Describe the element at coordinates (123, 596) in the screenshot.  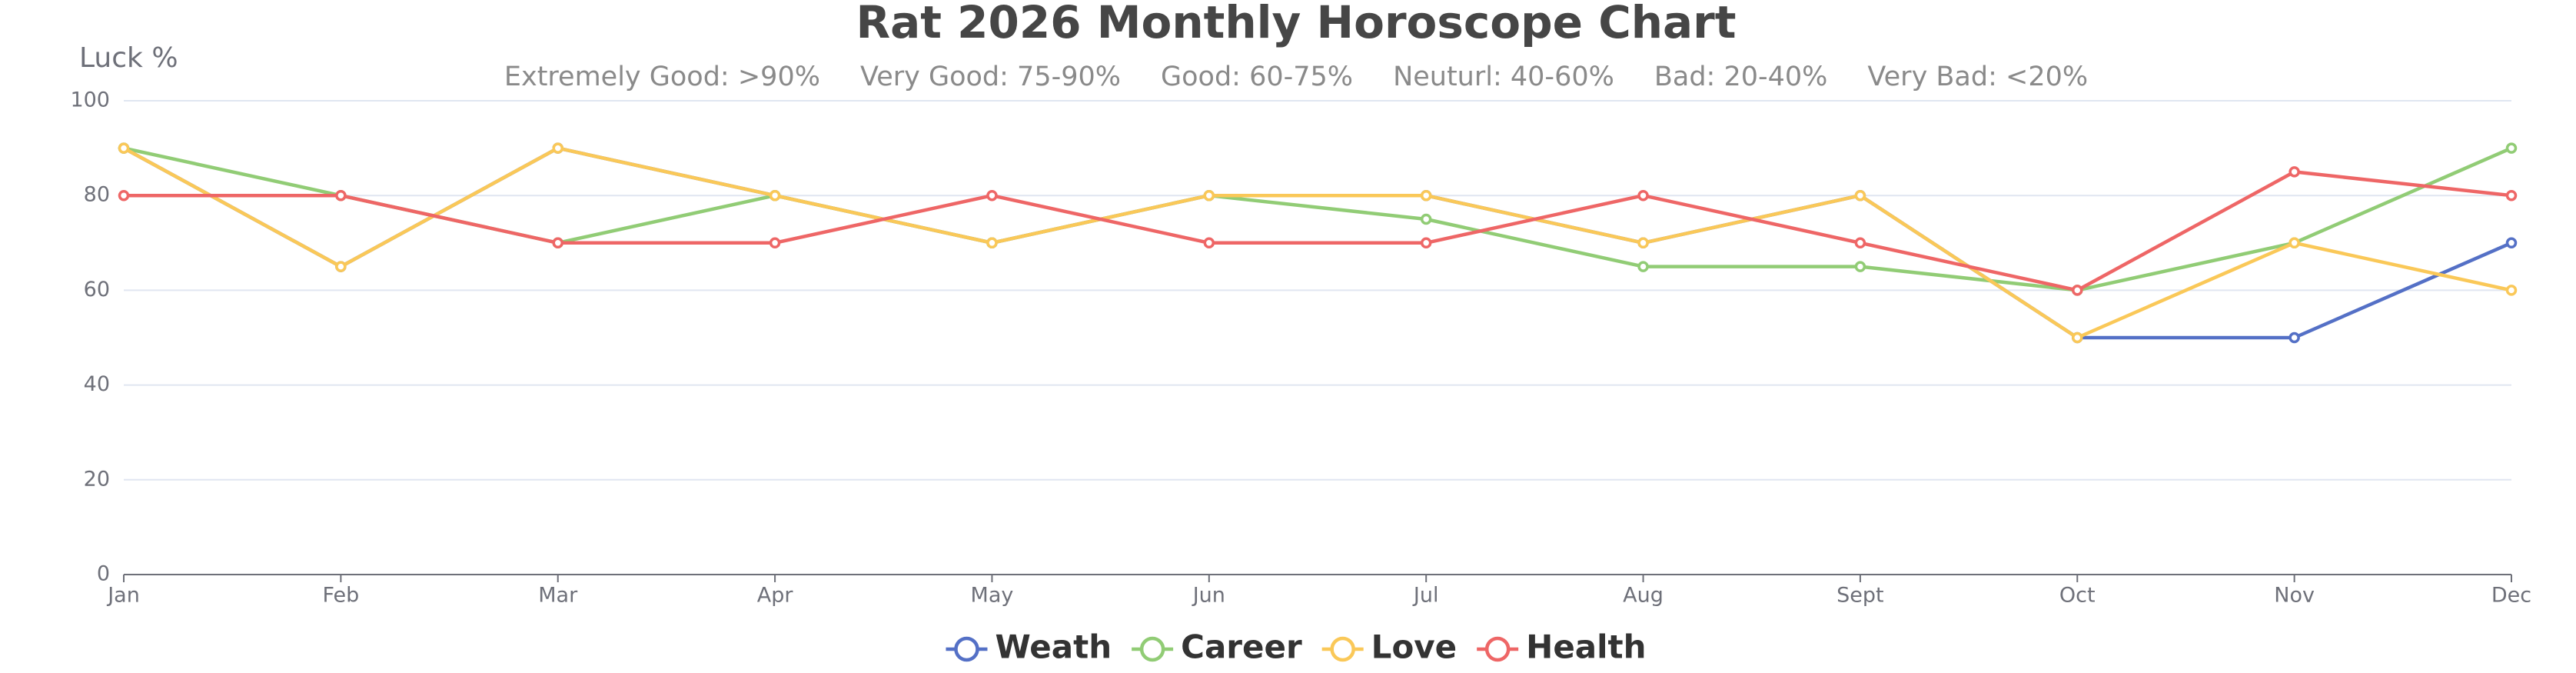
I see `x-tick-label: Jan` at that location.